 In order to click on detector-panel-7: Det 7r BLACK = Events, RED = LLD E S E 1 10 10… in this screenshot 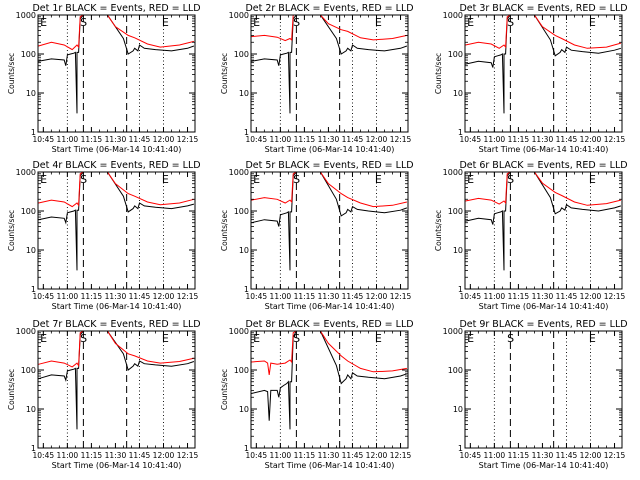, I will do `click(104, 394)`.